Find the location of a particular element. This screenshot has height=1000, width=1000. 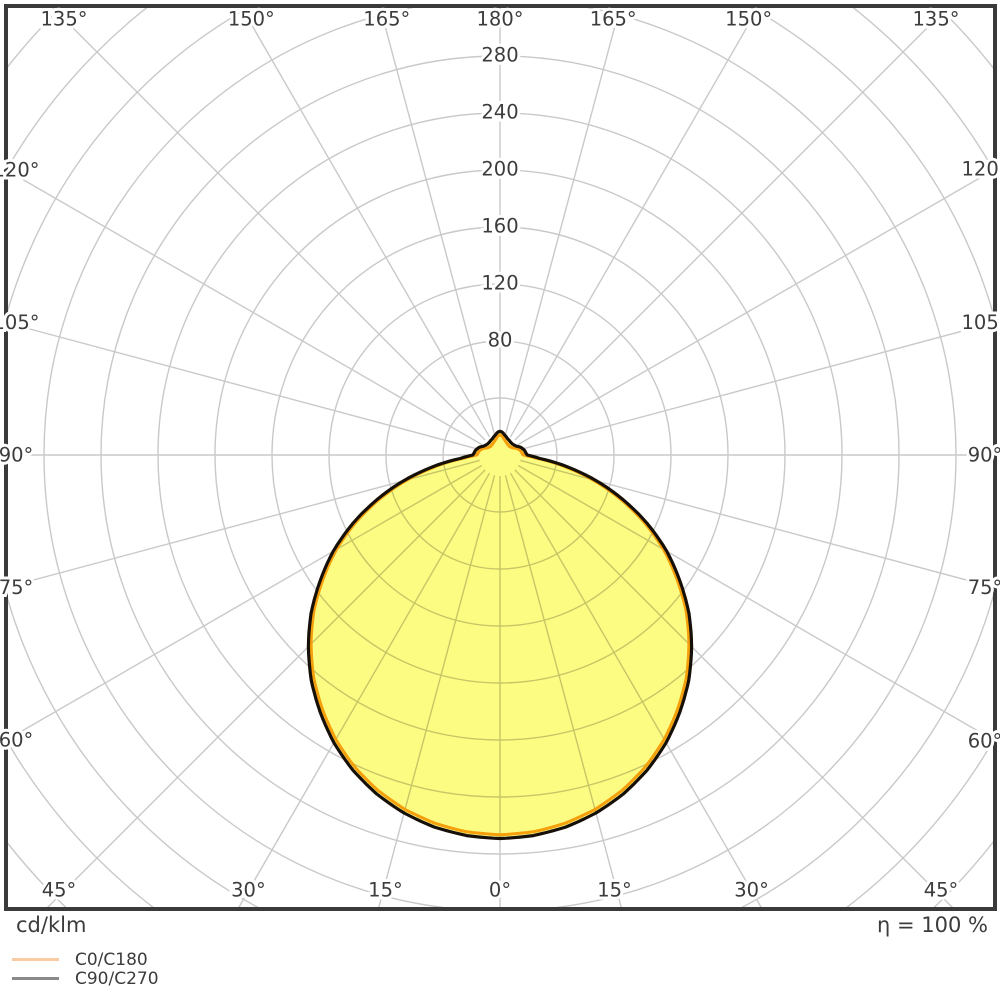

legend: C0/C180 C90/C270 is located at coordinates (85, 969).